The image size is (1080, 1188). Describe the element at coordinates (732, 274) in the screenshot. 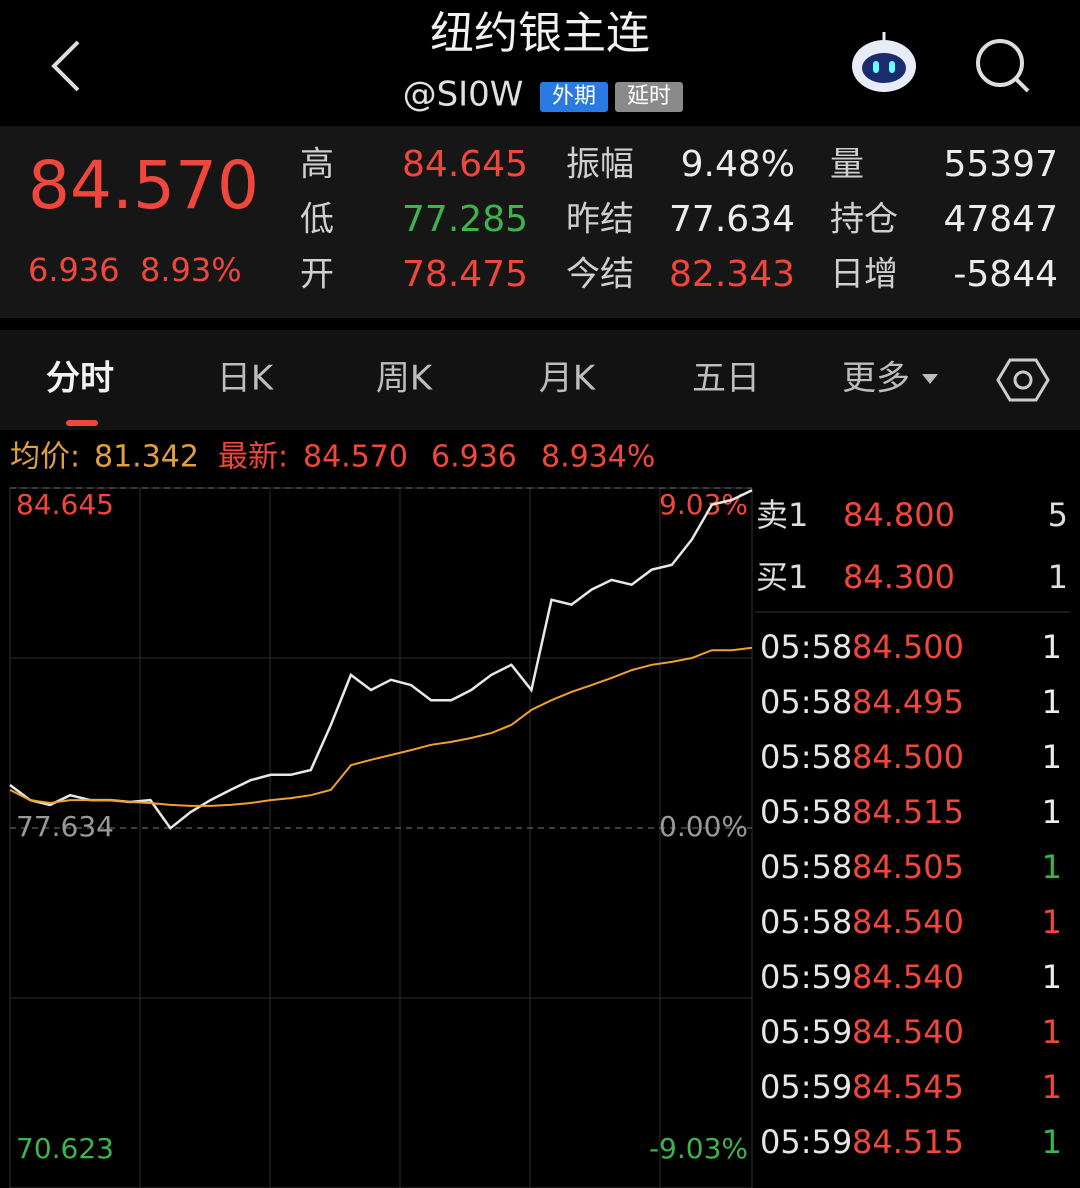

I see `stat-value: 82.343` at that location.